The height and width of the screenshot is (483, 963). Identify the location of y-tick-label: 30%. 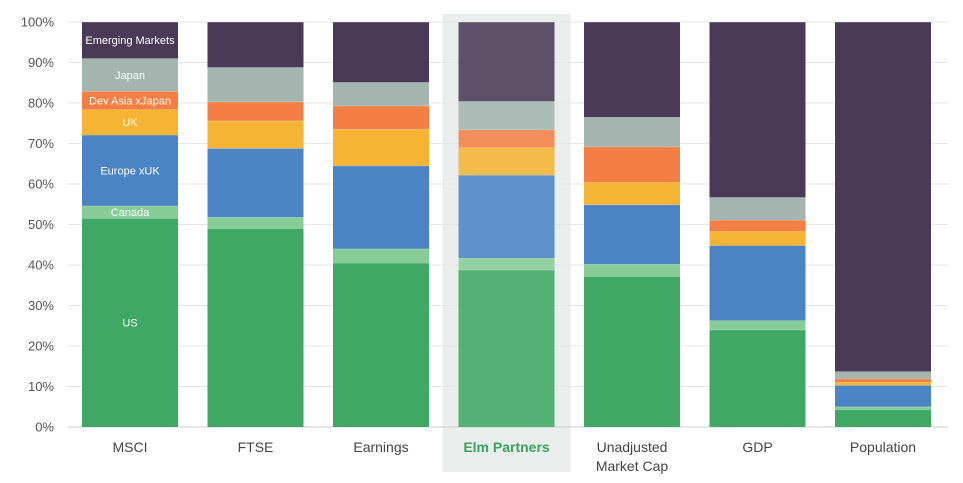
(41, 305).